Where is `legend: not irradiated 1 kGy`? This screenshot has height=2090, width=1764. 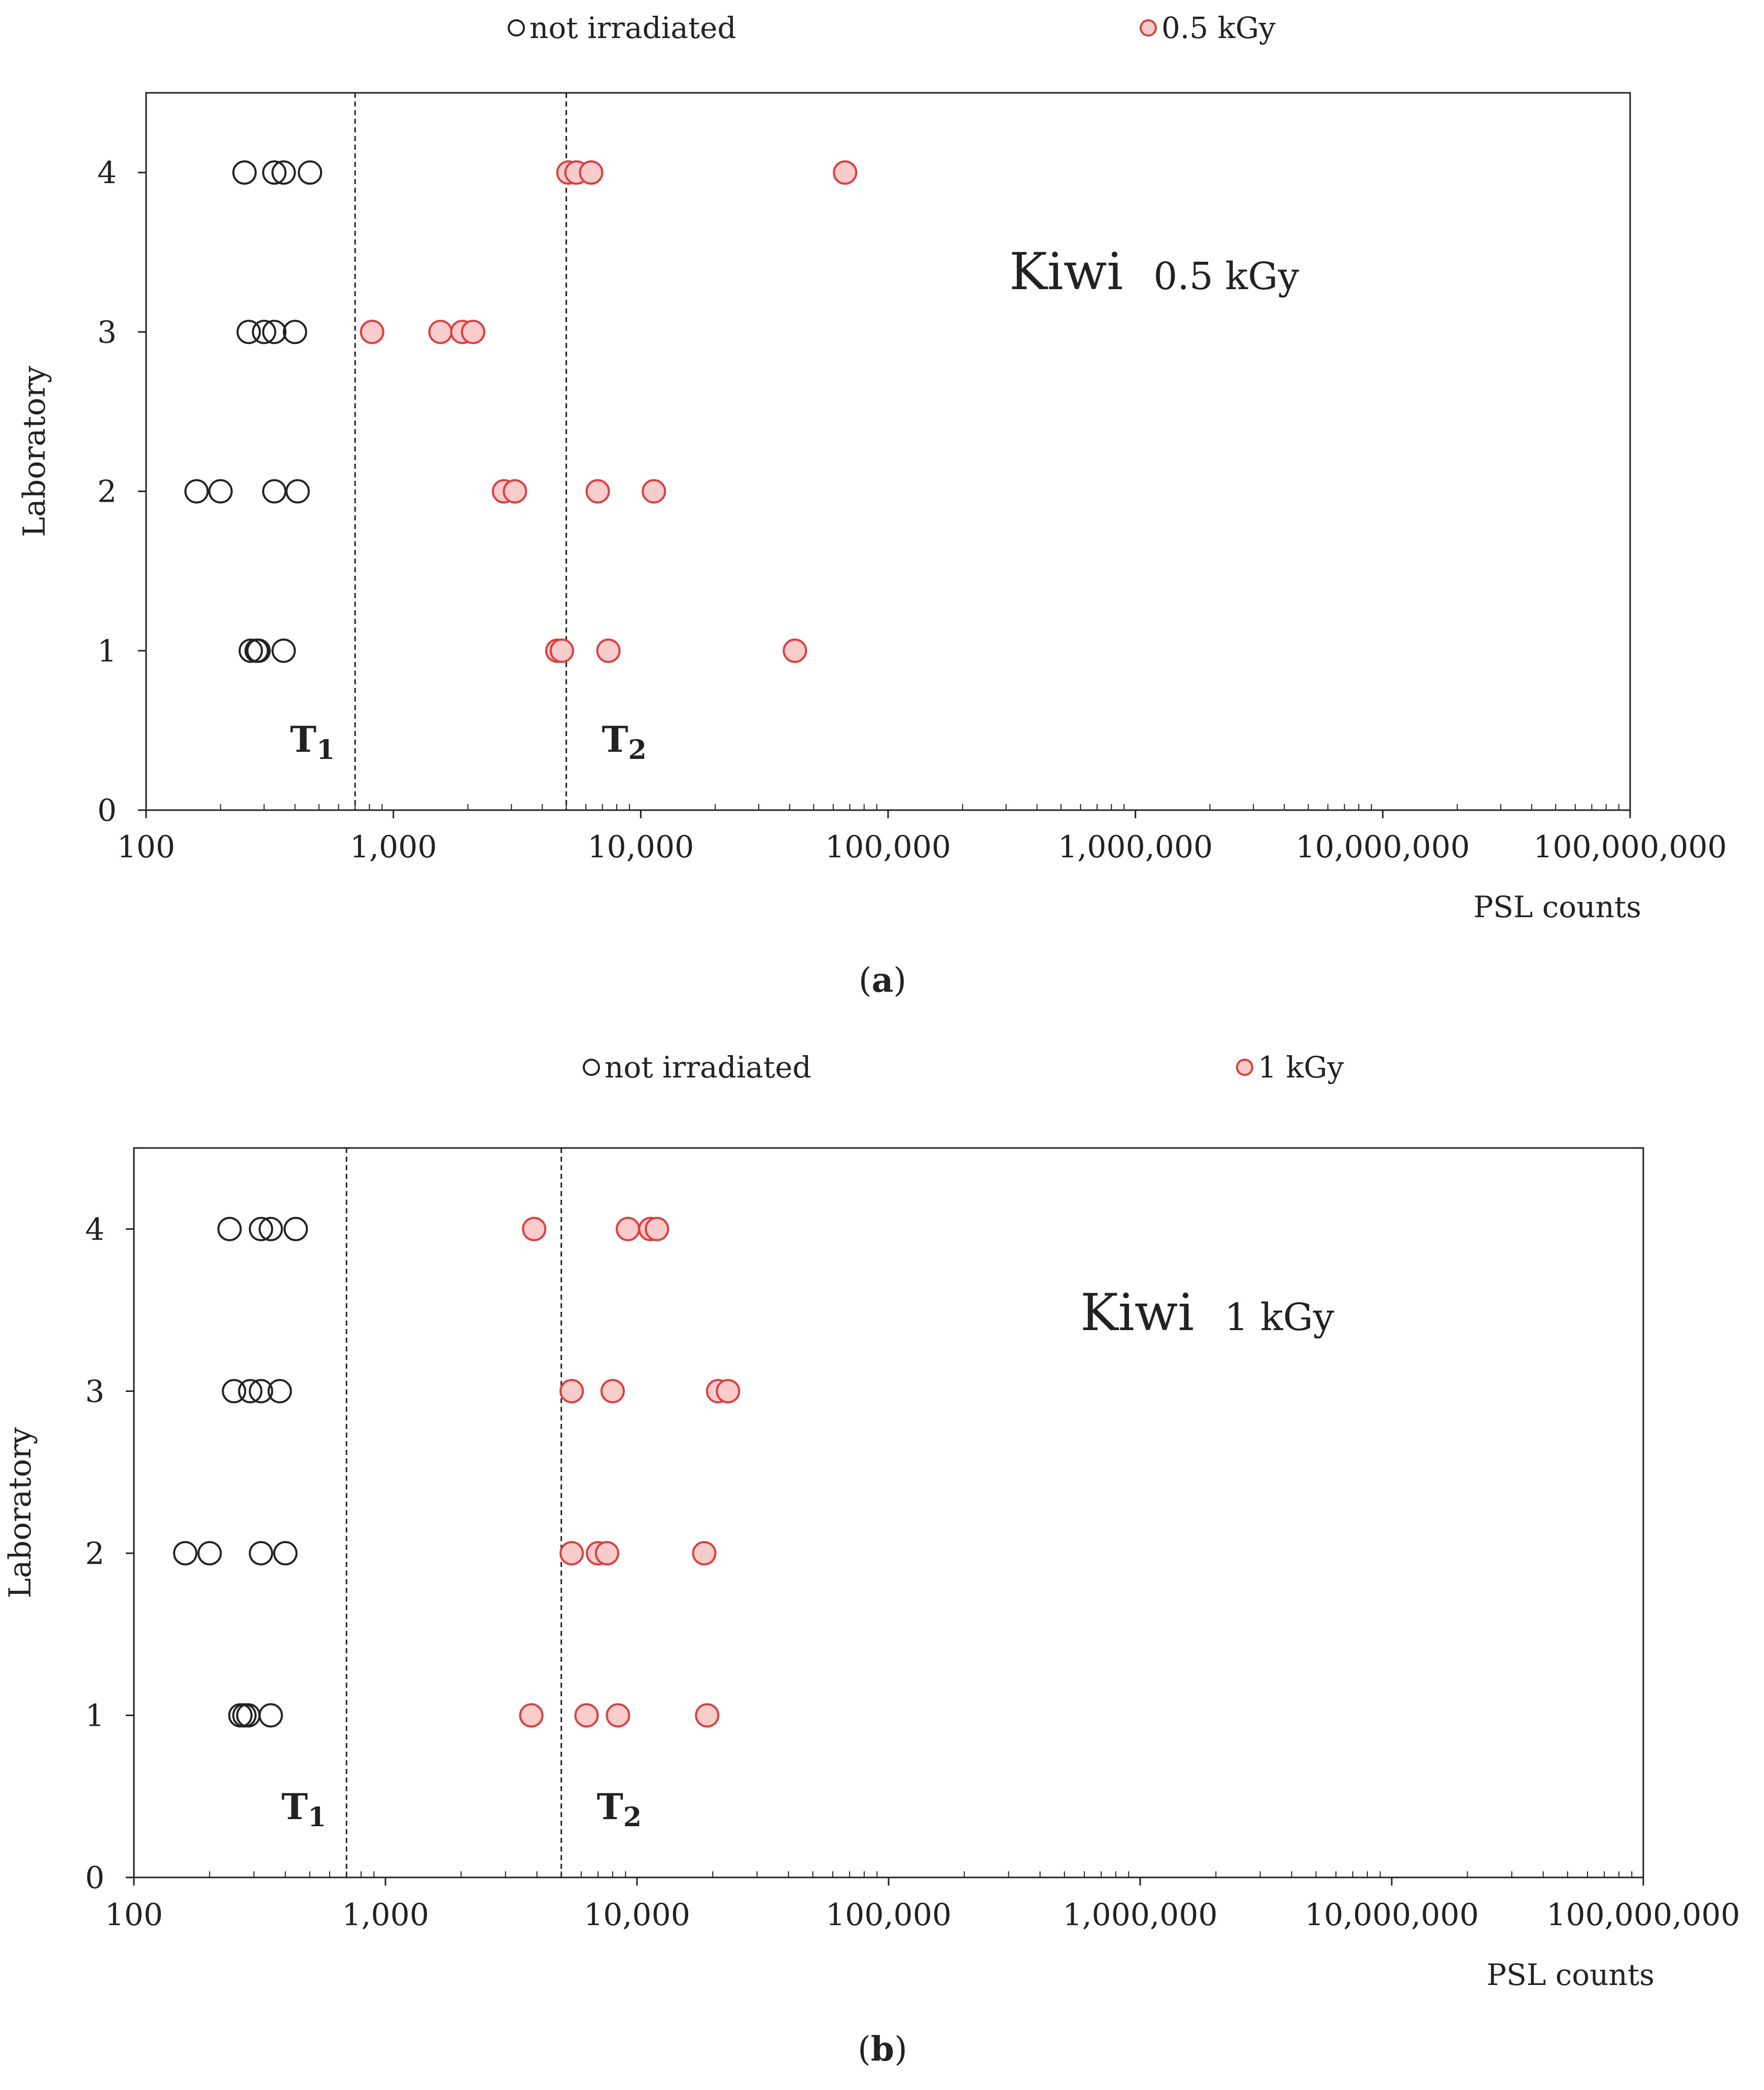
legend: not irradiated 1 kGy is located at coordinates (963, 1067).